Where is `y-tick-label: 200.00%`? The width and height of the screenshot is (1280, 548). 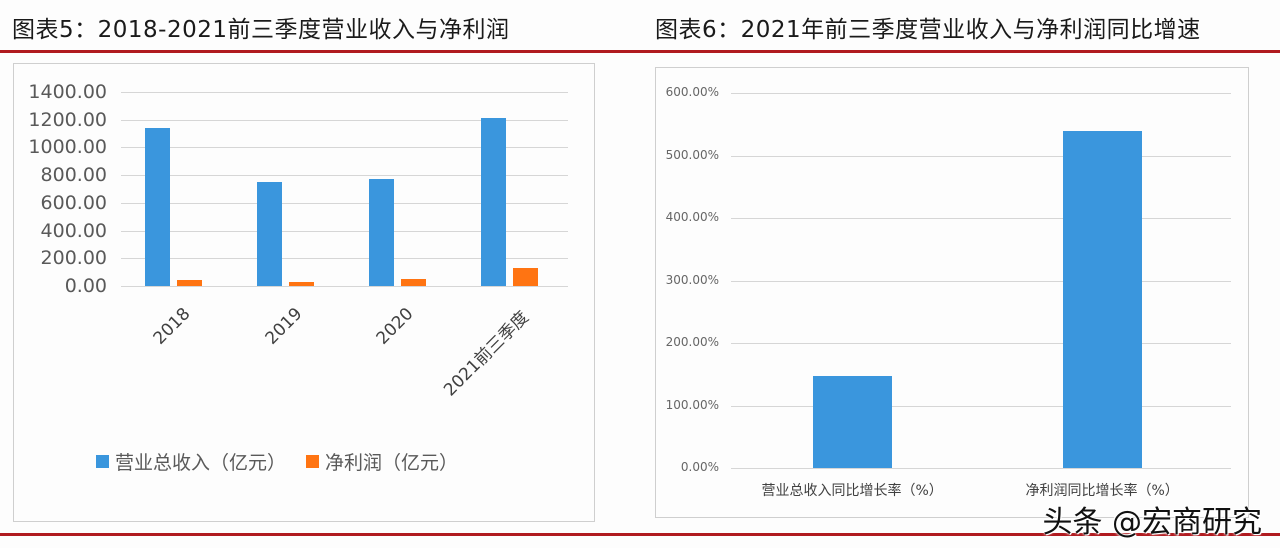 y-tick-label: 200.00% is located at coordinates (692, 342).